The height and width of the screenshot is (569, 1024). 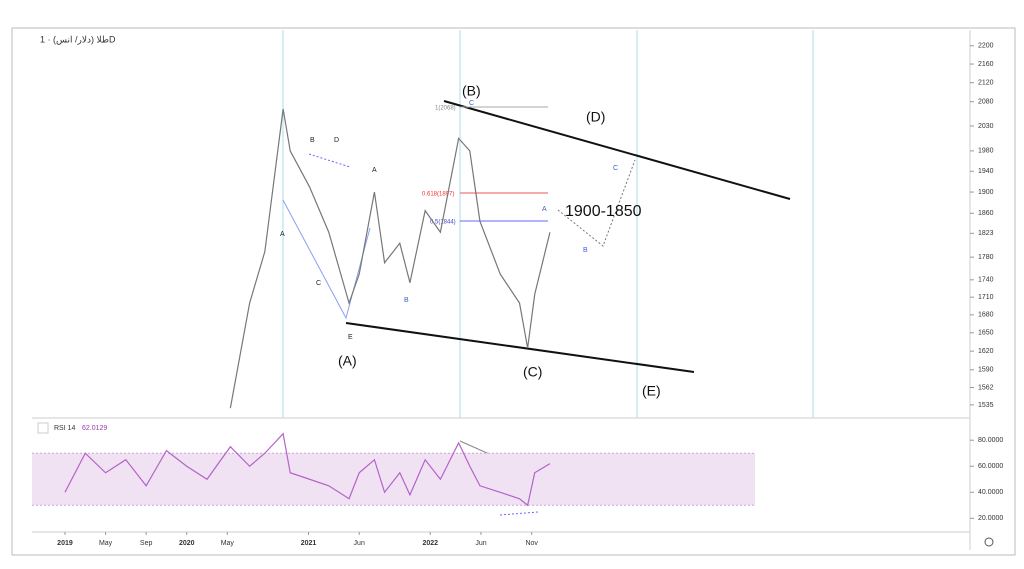 What do you see at coordinates (986, 387) in the screenshot?
I see `y-tick-label: 1562` at bounding box center [986, 387].